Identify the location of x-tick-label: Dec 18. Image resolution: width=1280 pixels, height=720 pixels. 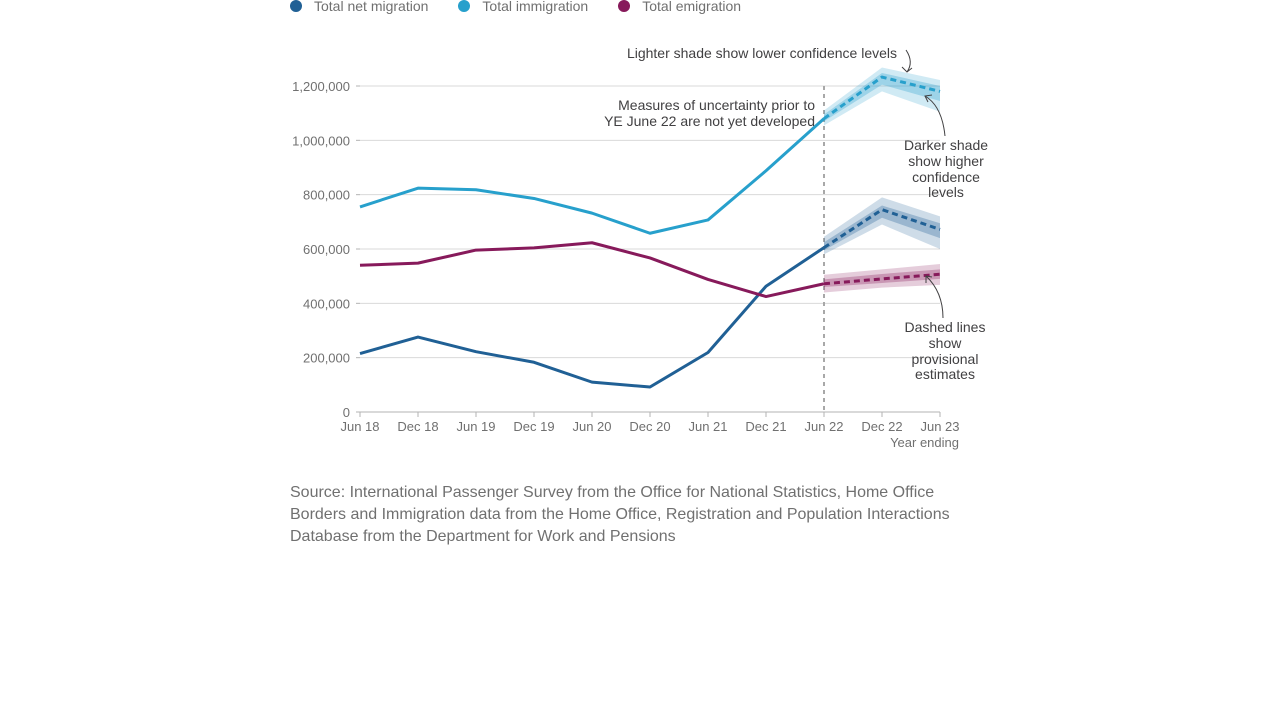
(417, 426).